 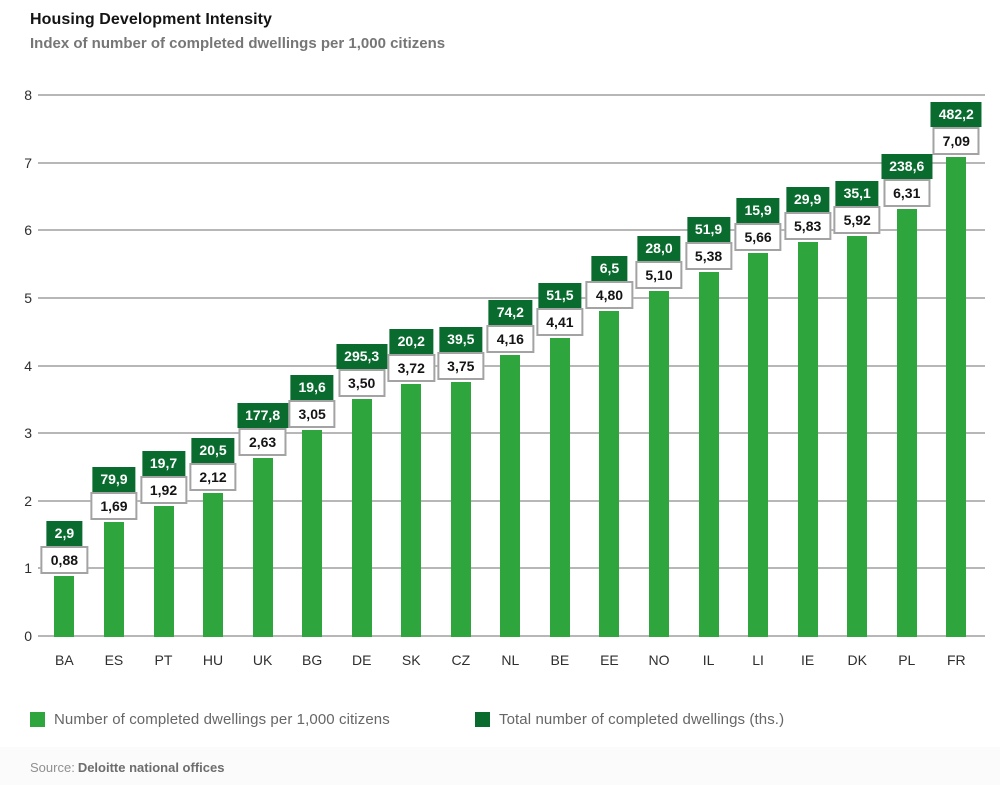 I want to click on bar-label-total: 15,9, so click(x=758, y=211).